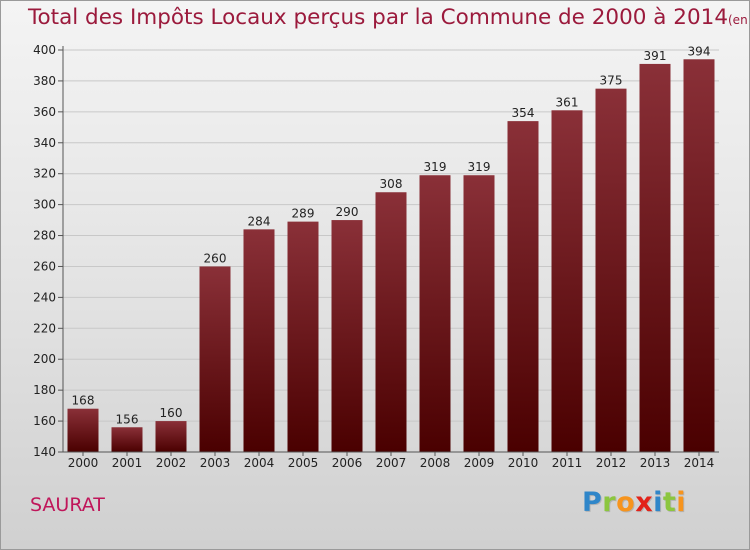 The width and height of the screenshot is (750, 550). I want to click on bar-value-label: 354, so click(523, 113).